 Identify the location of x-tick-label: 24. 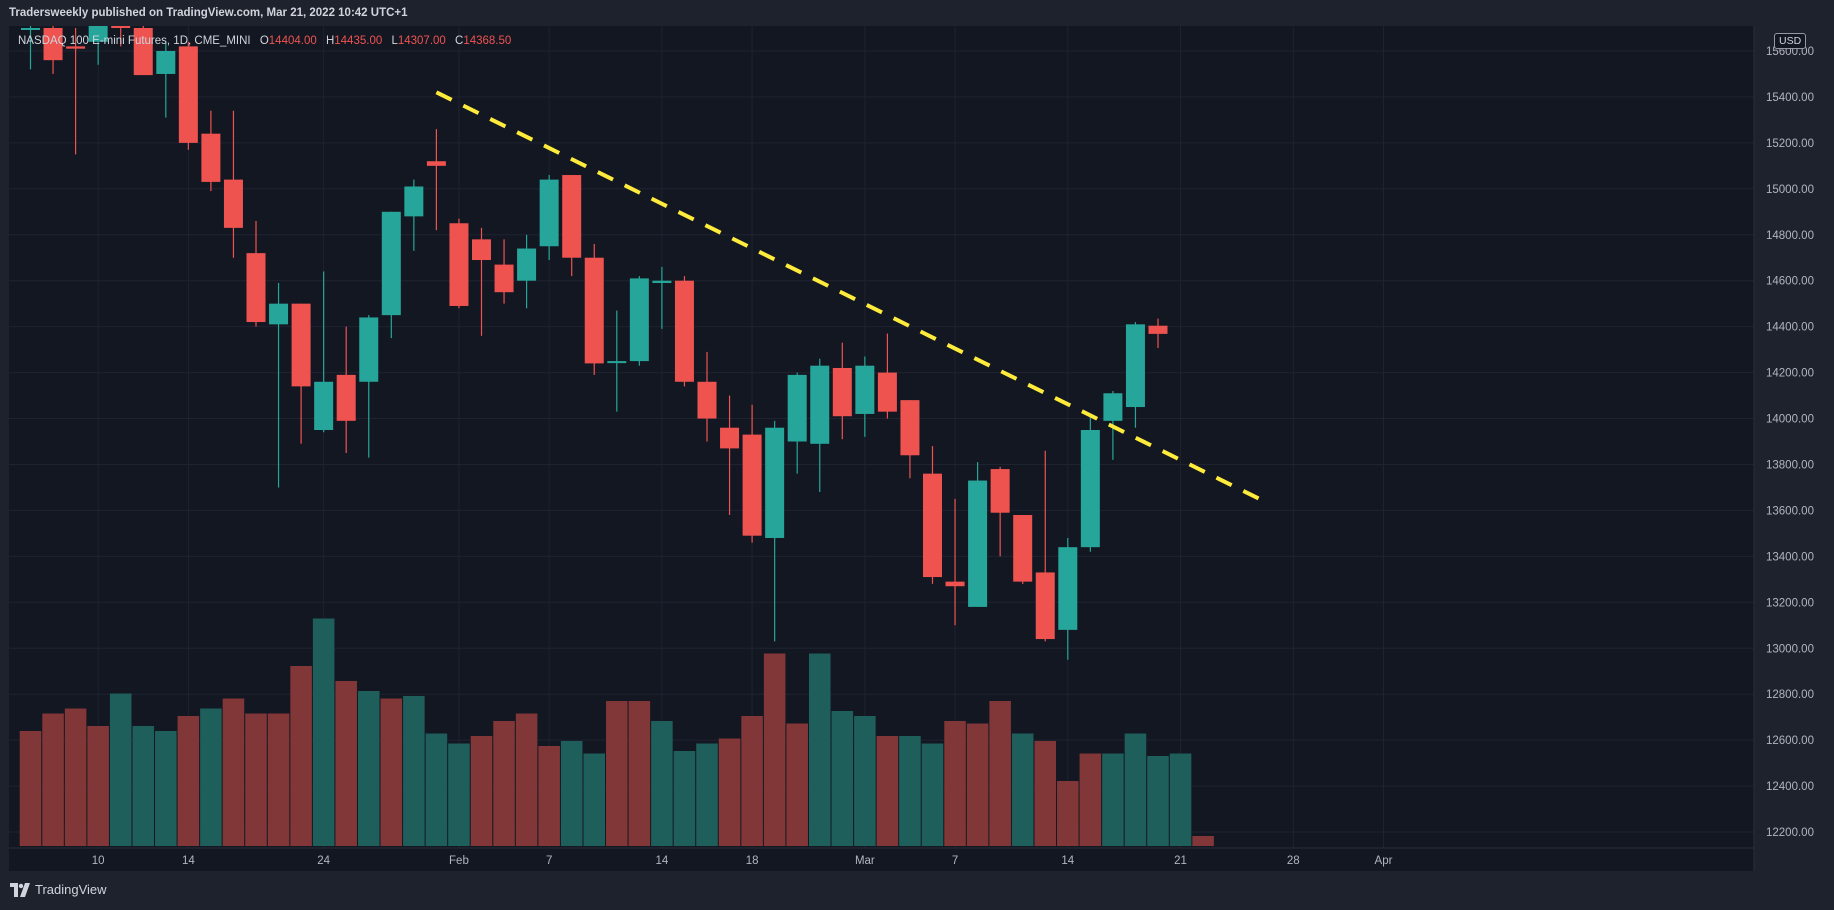
(323, 861).